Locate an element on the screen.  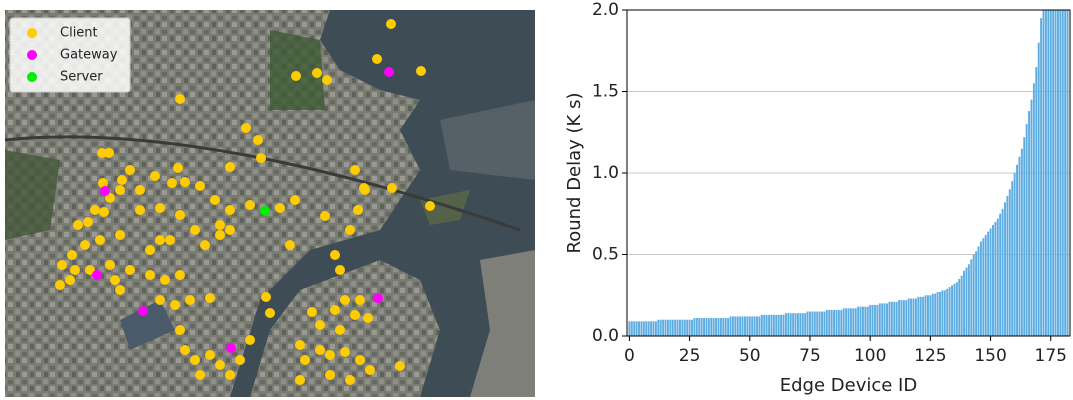
y-tick-label: 1.0 is located at coordinates (605, 173).